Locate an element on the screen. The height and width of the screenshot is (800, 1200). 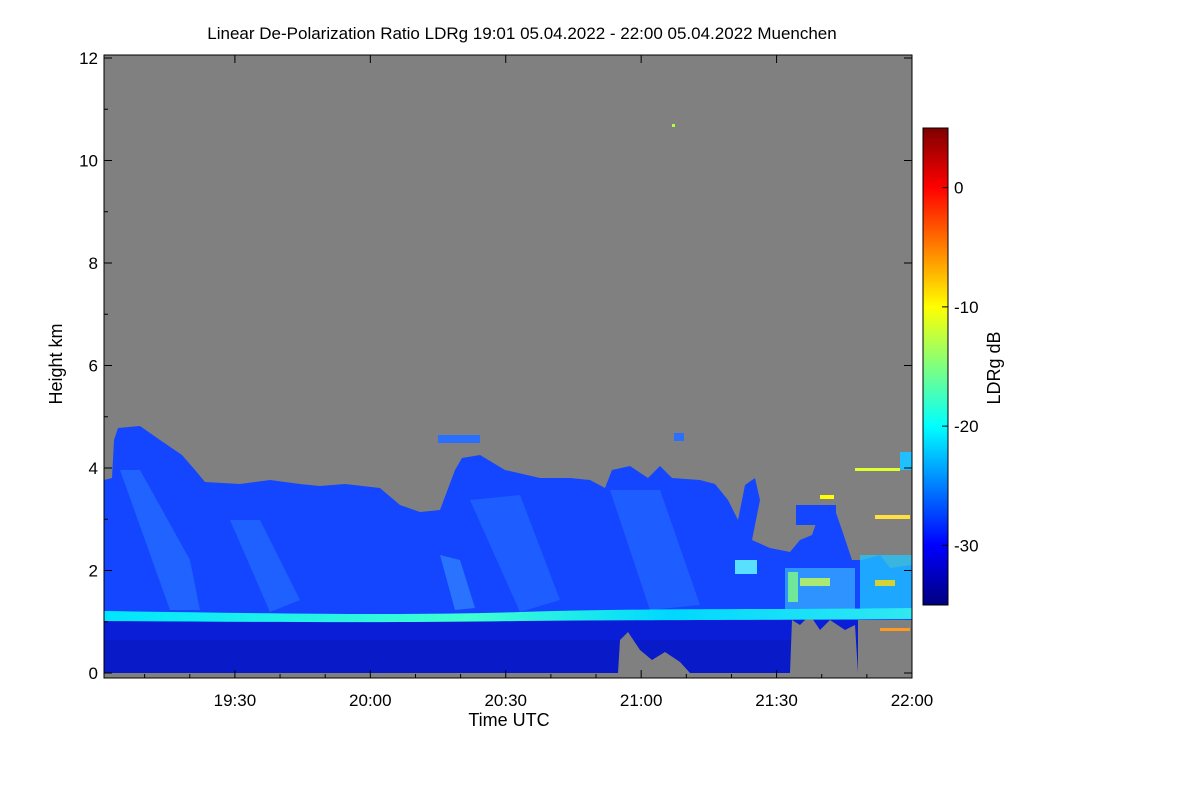
colorbar-axis: 0 -10 -20 -30 is located at coordinates (960, 367).